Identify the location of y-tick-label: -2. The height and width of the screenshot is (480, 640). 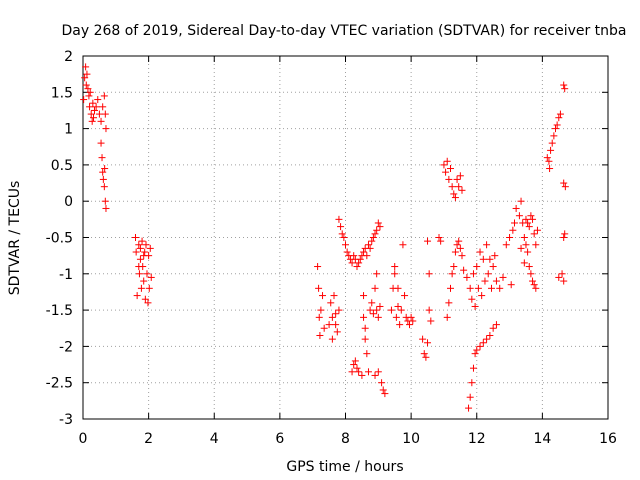
(66, 347).